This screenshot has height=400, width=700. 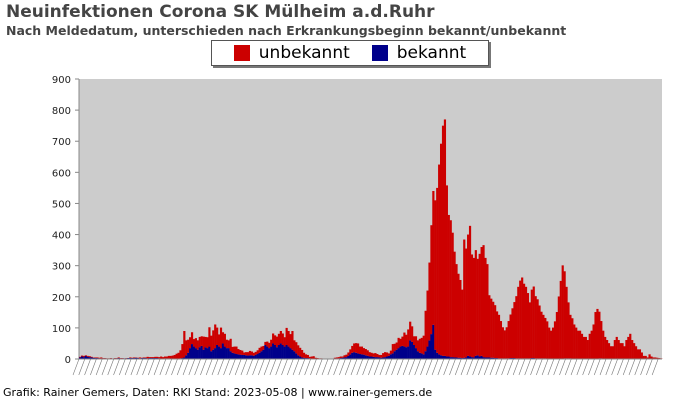 I want to click on y-tick-label: 600, so click(x=61, y=173).